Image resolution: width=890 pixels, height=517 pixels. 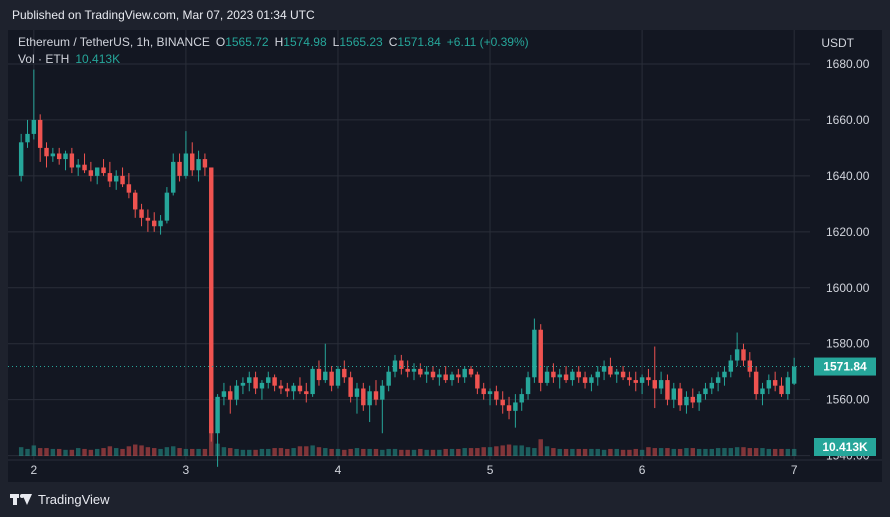 I want to click on change-value: +6.11 (+0.39%), so click(x=487, y=42).